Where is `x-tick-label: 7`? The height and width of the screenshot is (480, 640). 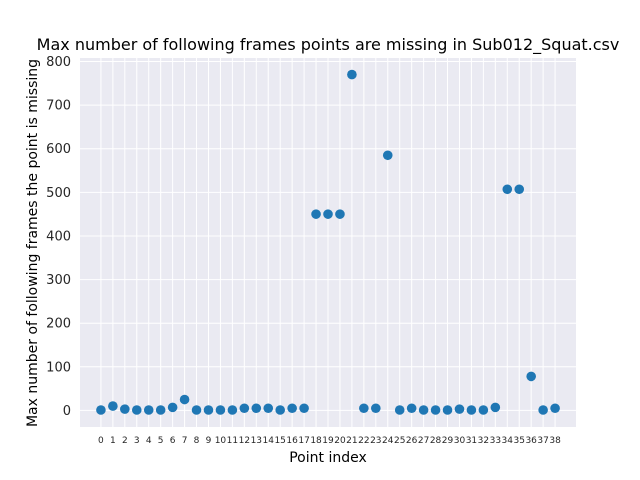
x-tick-label: 7 is located at coordinates (185, 441).